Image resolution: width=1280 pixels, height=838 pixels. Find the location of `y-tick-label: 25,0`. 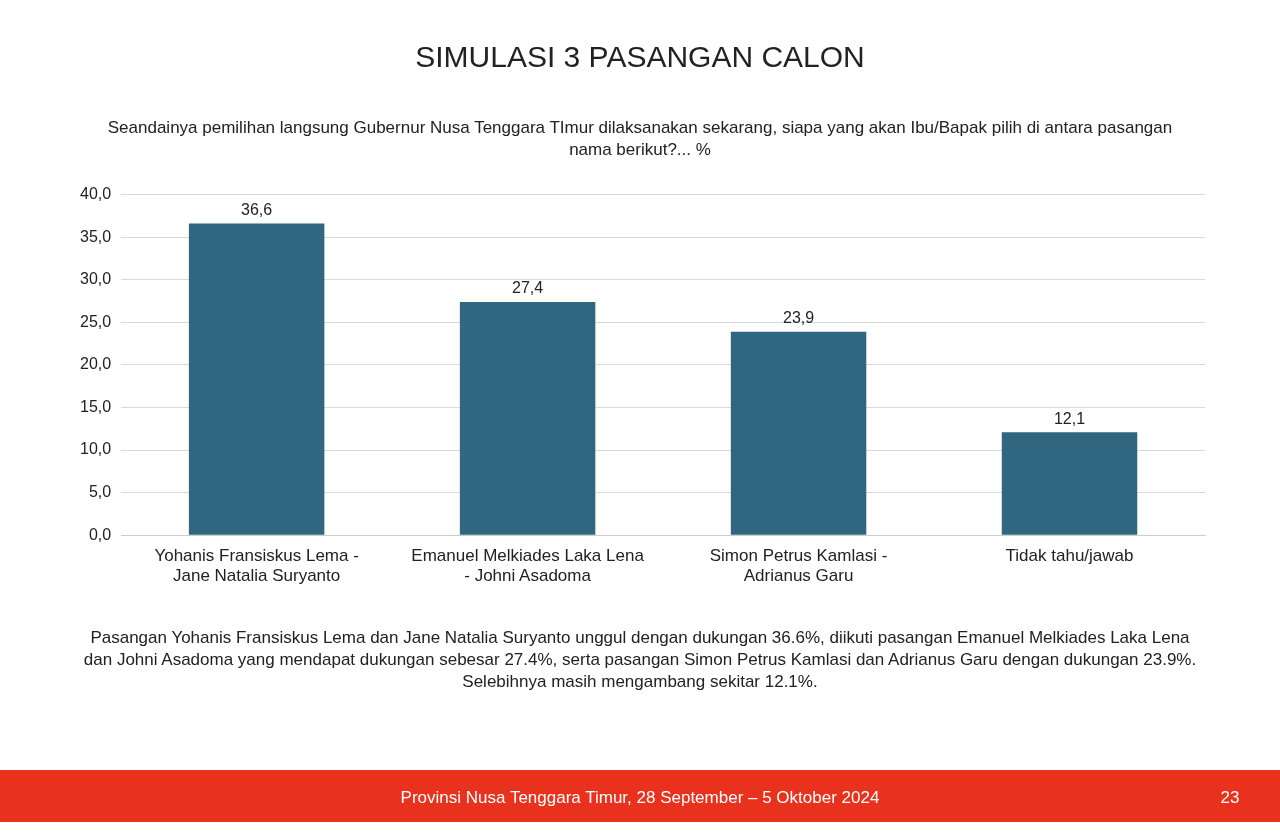

y-tick-label: 25,0 is located at coordinates (96, 321).